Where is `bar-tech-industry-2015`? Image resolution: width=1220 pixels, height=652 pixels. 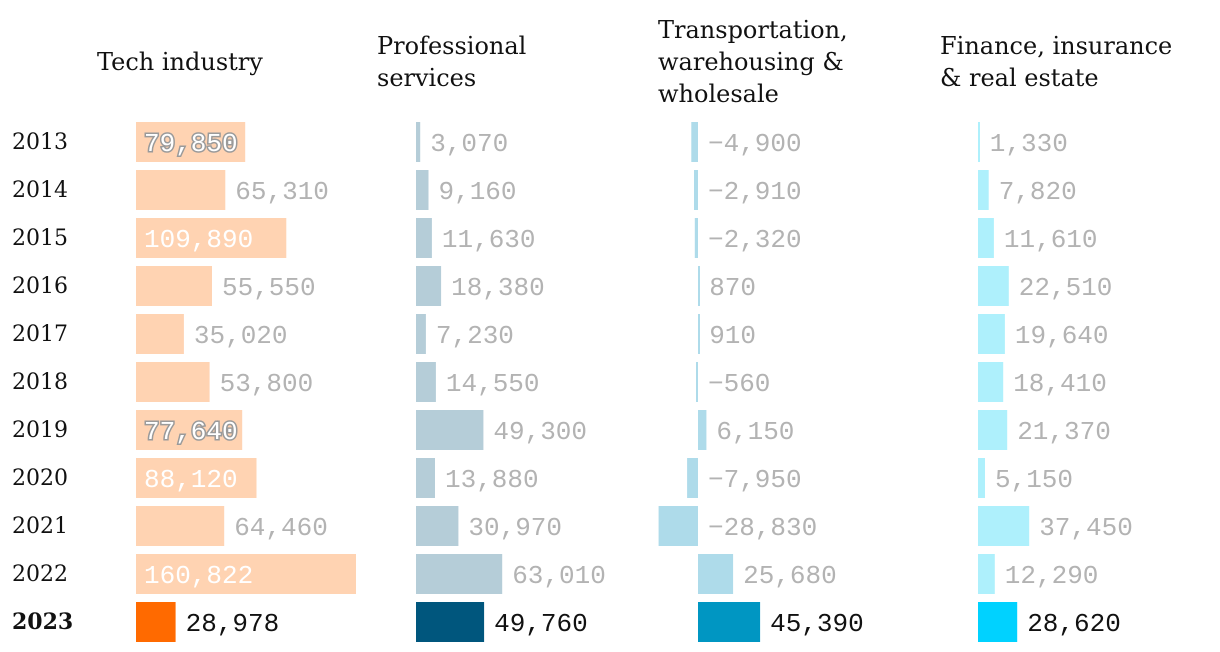 bar-tech-industry-2015 is located at coordinates (211, 238).